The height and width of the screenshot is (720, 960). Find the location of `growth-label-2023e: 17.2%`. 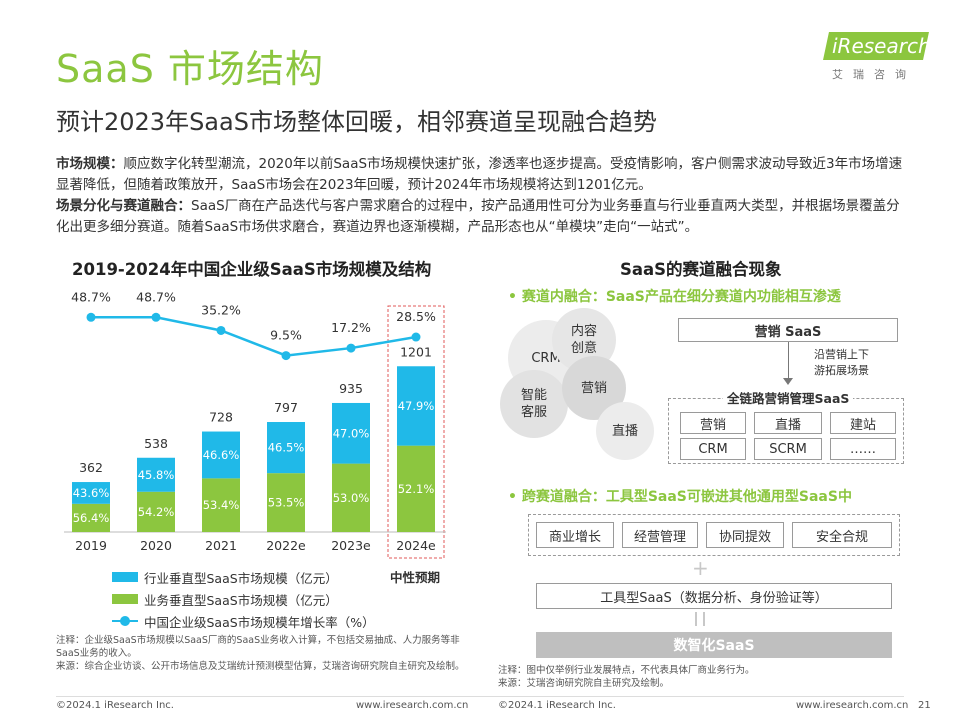

growth-label-2023e: 17.2% is located at coordinates (351, 327).